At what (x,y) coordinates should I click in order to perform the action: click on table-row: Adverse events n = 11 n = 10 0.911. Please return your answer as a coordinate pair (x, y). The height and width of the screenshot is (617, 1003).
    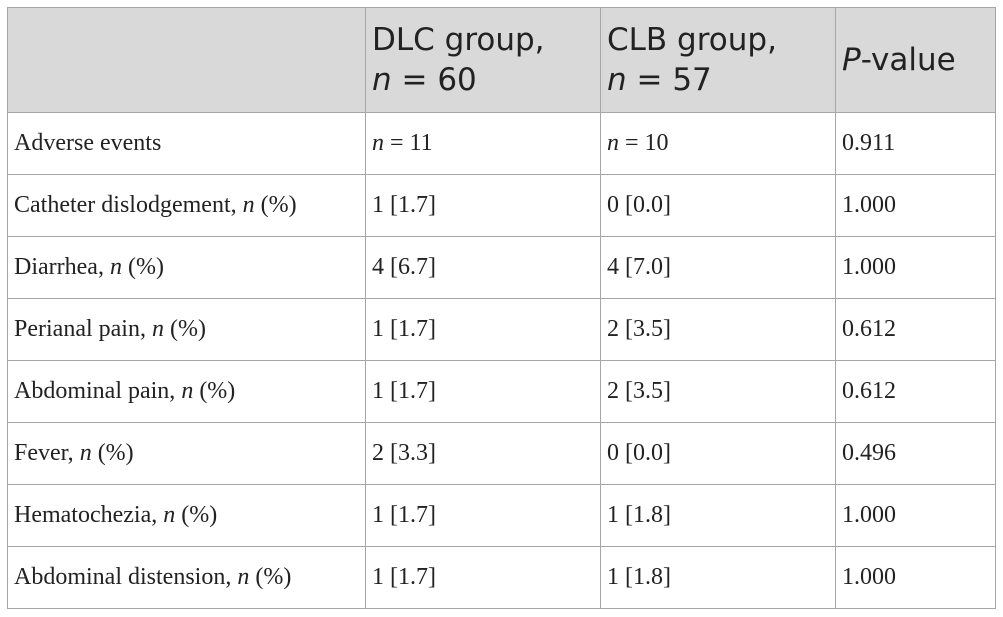
    Looking at the image, I should click on (501, 143).